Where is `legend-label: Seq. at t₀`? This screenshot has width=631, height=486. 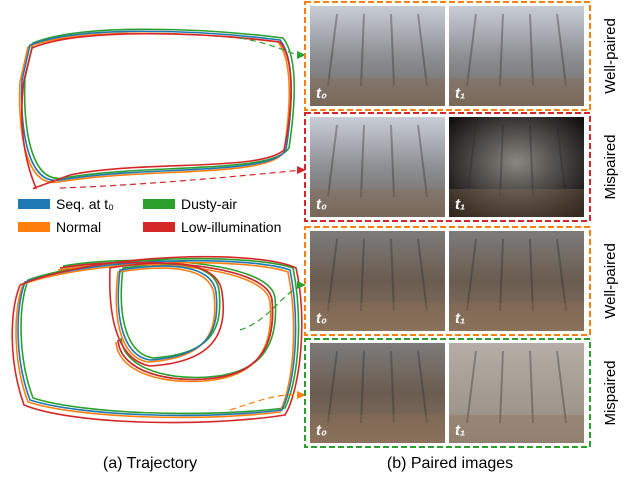
legend-label: Seq. at t₀ is located at coordinates (85, 204).